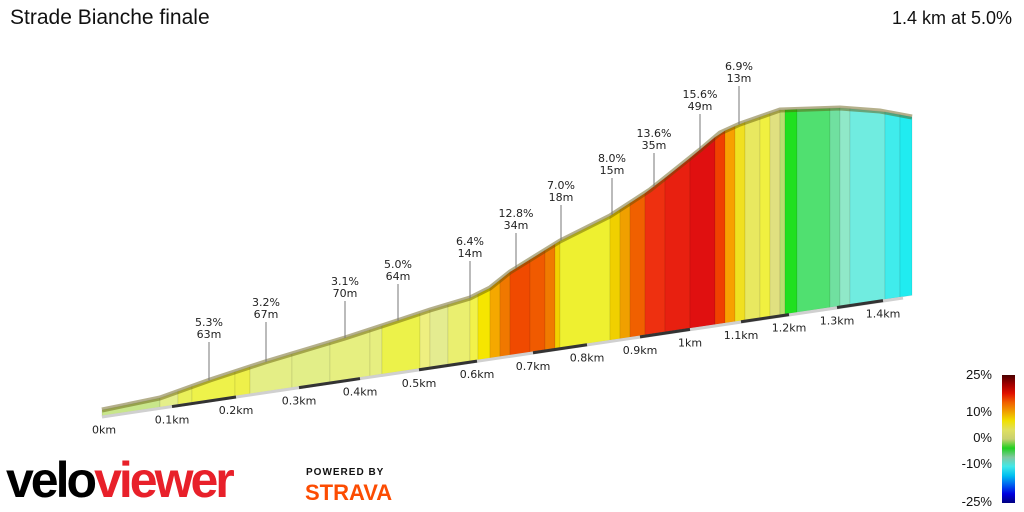  What do you see at coordinates (209, 322) in the screenshot?
I see `gradient-annotation: 5.3%` at bounding box center [209, 322].